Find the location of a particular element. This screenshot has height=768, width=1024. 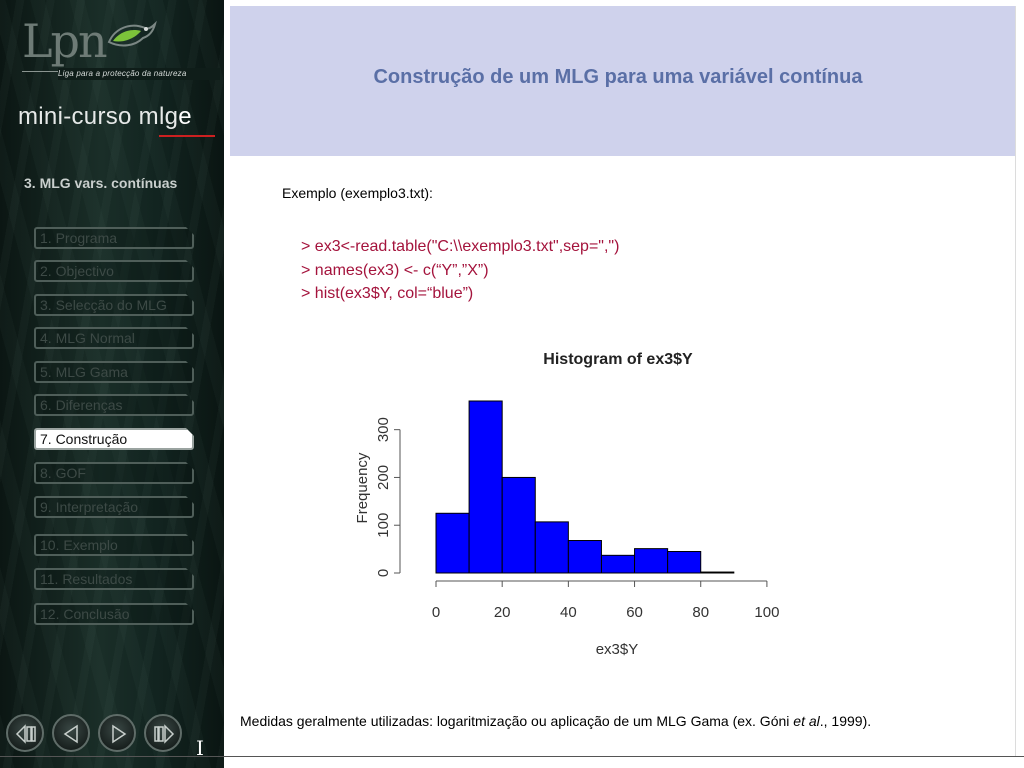

first-slide-button is located at coordinates (25, 733).